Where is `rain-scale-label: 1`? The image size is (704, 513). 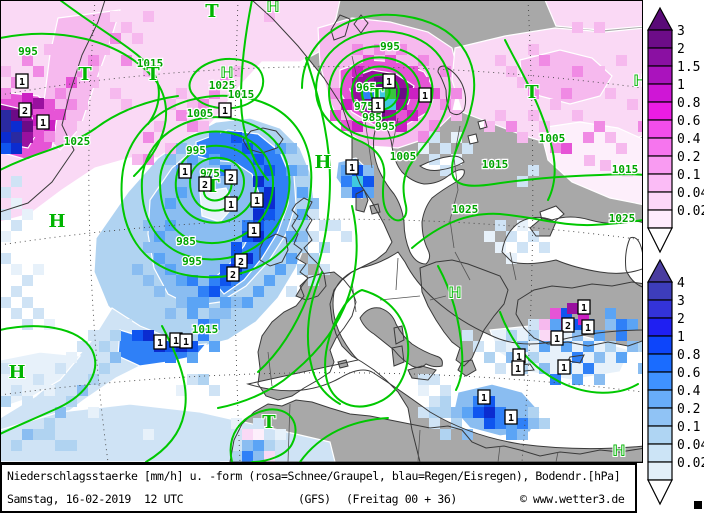
rain-scale-label: 1 is located at coordinates (681, 337).